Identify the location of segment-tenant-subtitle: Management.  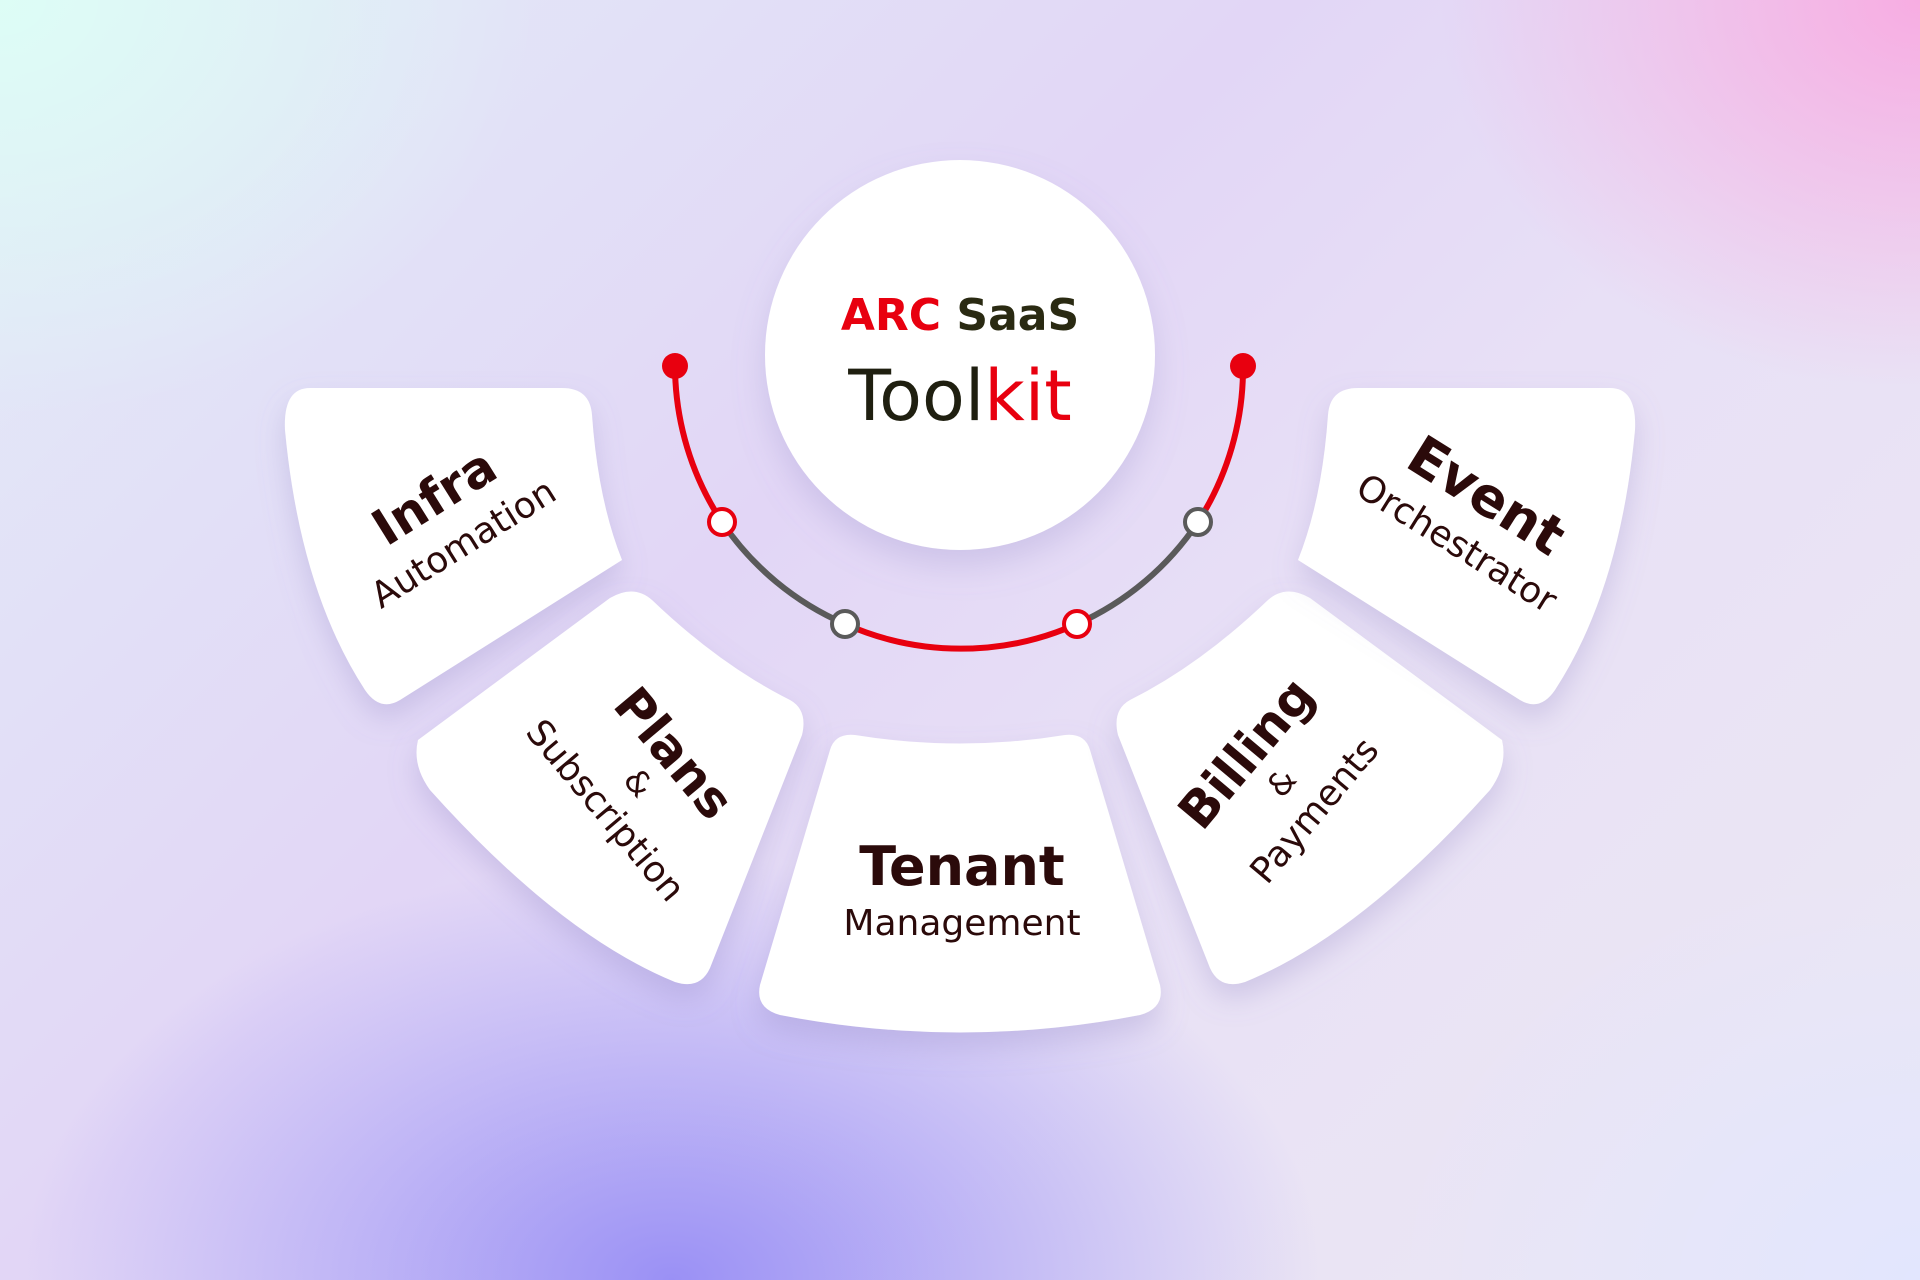
(961, 923).